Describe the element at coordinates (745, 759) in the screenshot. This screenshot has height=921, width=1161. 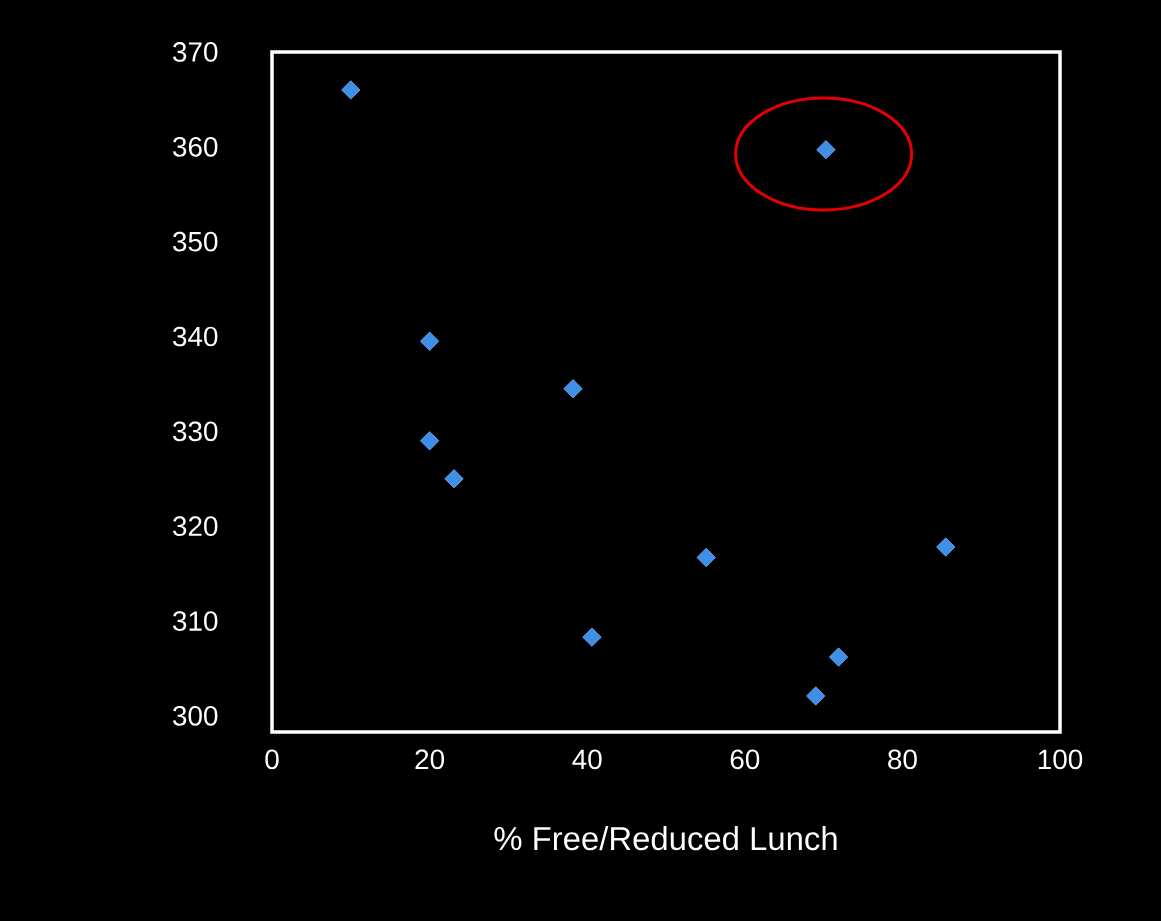
I see `x-tick-label: 60` at that location.